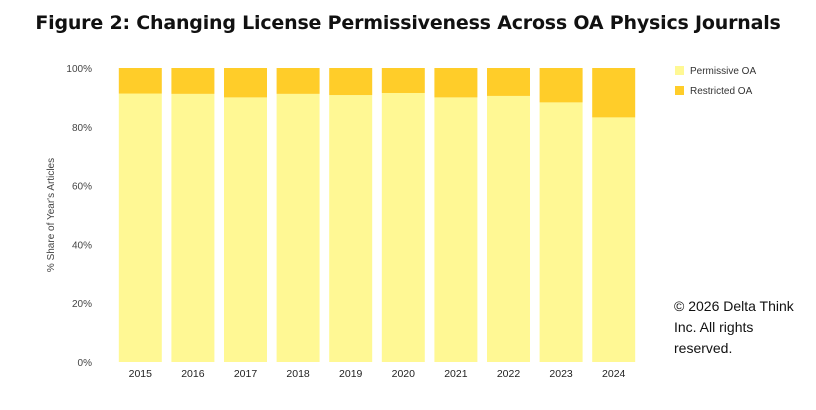 This screenshot has height=410, width=816. What do you see at coordinates (82, 304) in the screenshot?
I see `y-tick-label: 20%` at bounding box center [82, 304].